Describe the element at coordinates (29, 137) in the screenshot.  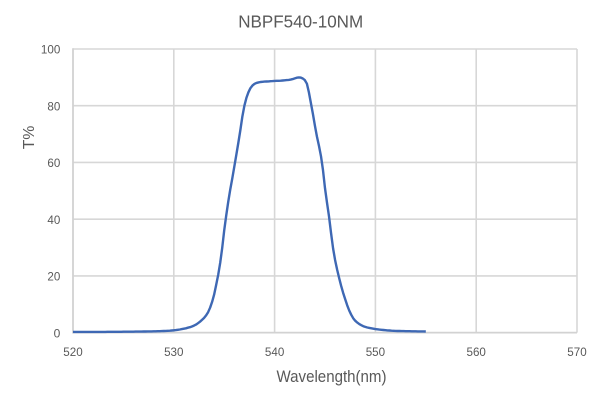
I see `svg-text: T%` at that location.